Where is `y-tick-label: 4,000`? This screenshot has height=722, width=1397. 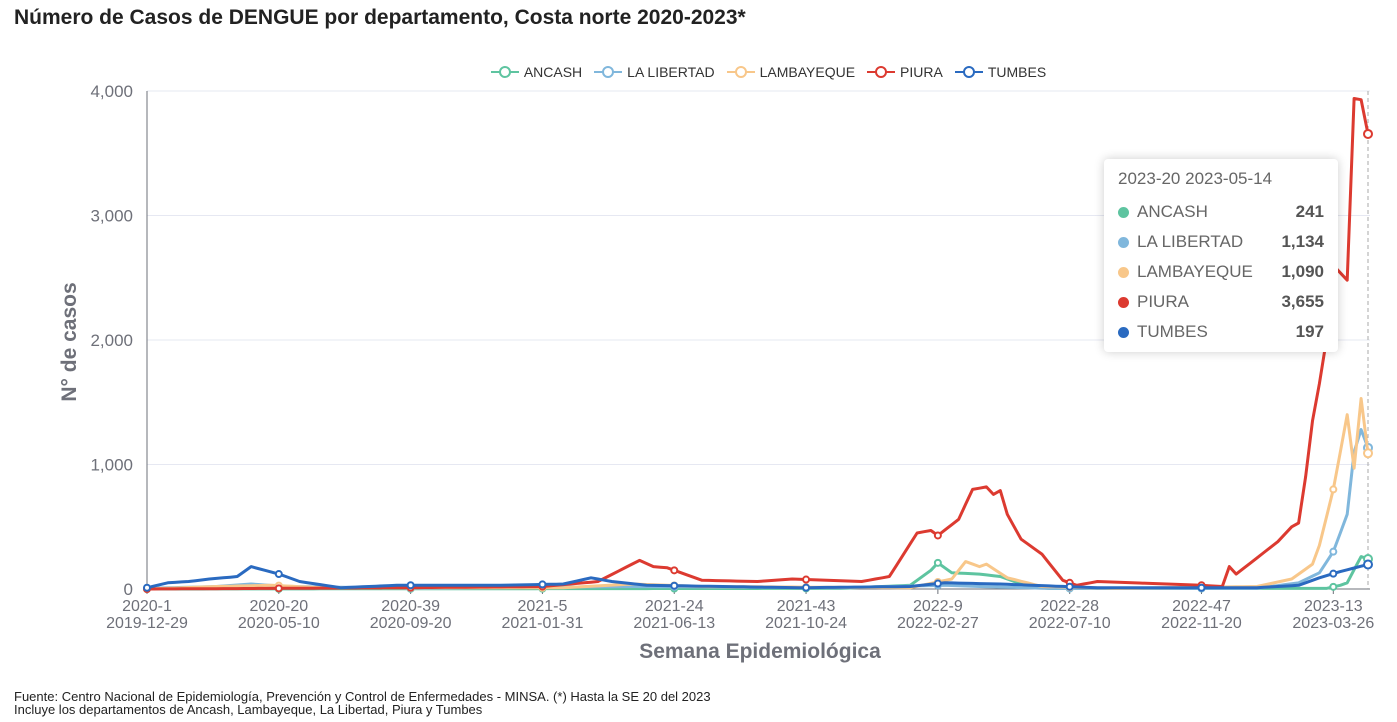
y-tick-label: 4,000 is located at coordinates (111, 91).